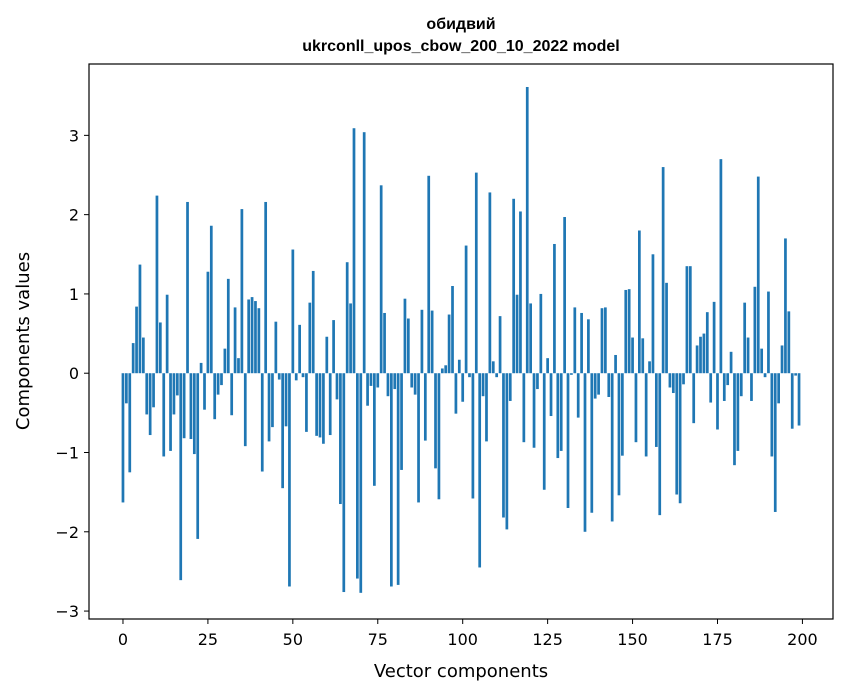 This screenshot has height=696, width=847. What do you see at coordinates (461, 671) in the screenshot?
I see `x-axis-label: Vector components` at bounding box center [461, 671].